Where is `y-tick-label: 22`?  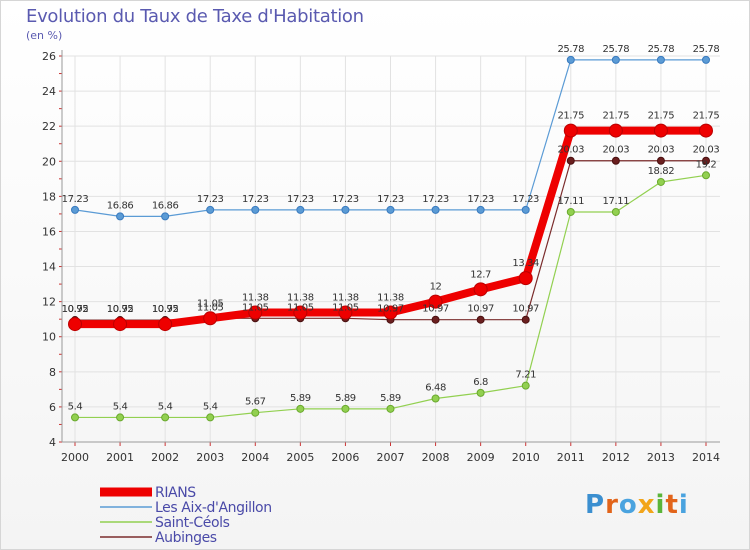 y-tick-label: 22 is located at coordinates (49, 126).